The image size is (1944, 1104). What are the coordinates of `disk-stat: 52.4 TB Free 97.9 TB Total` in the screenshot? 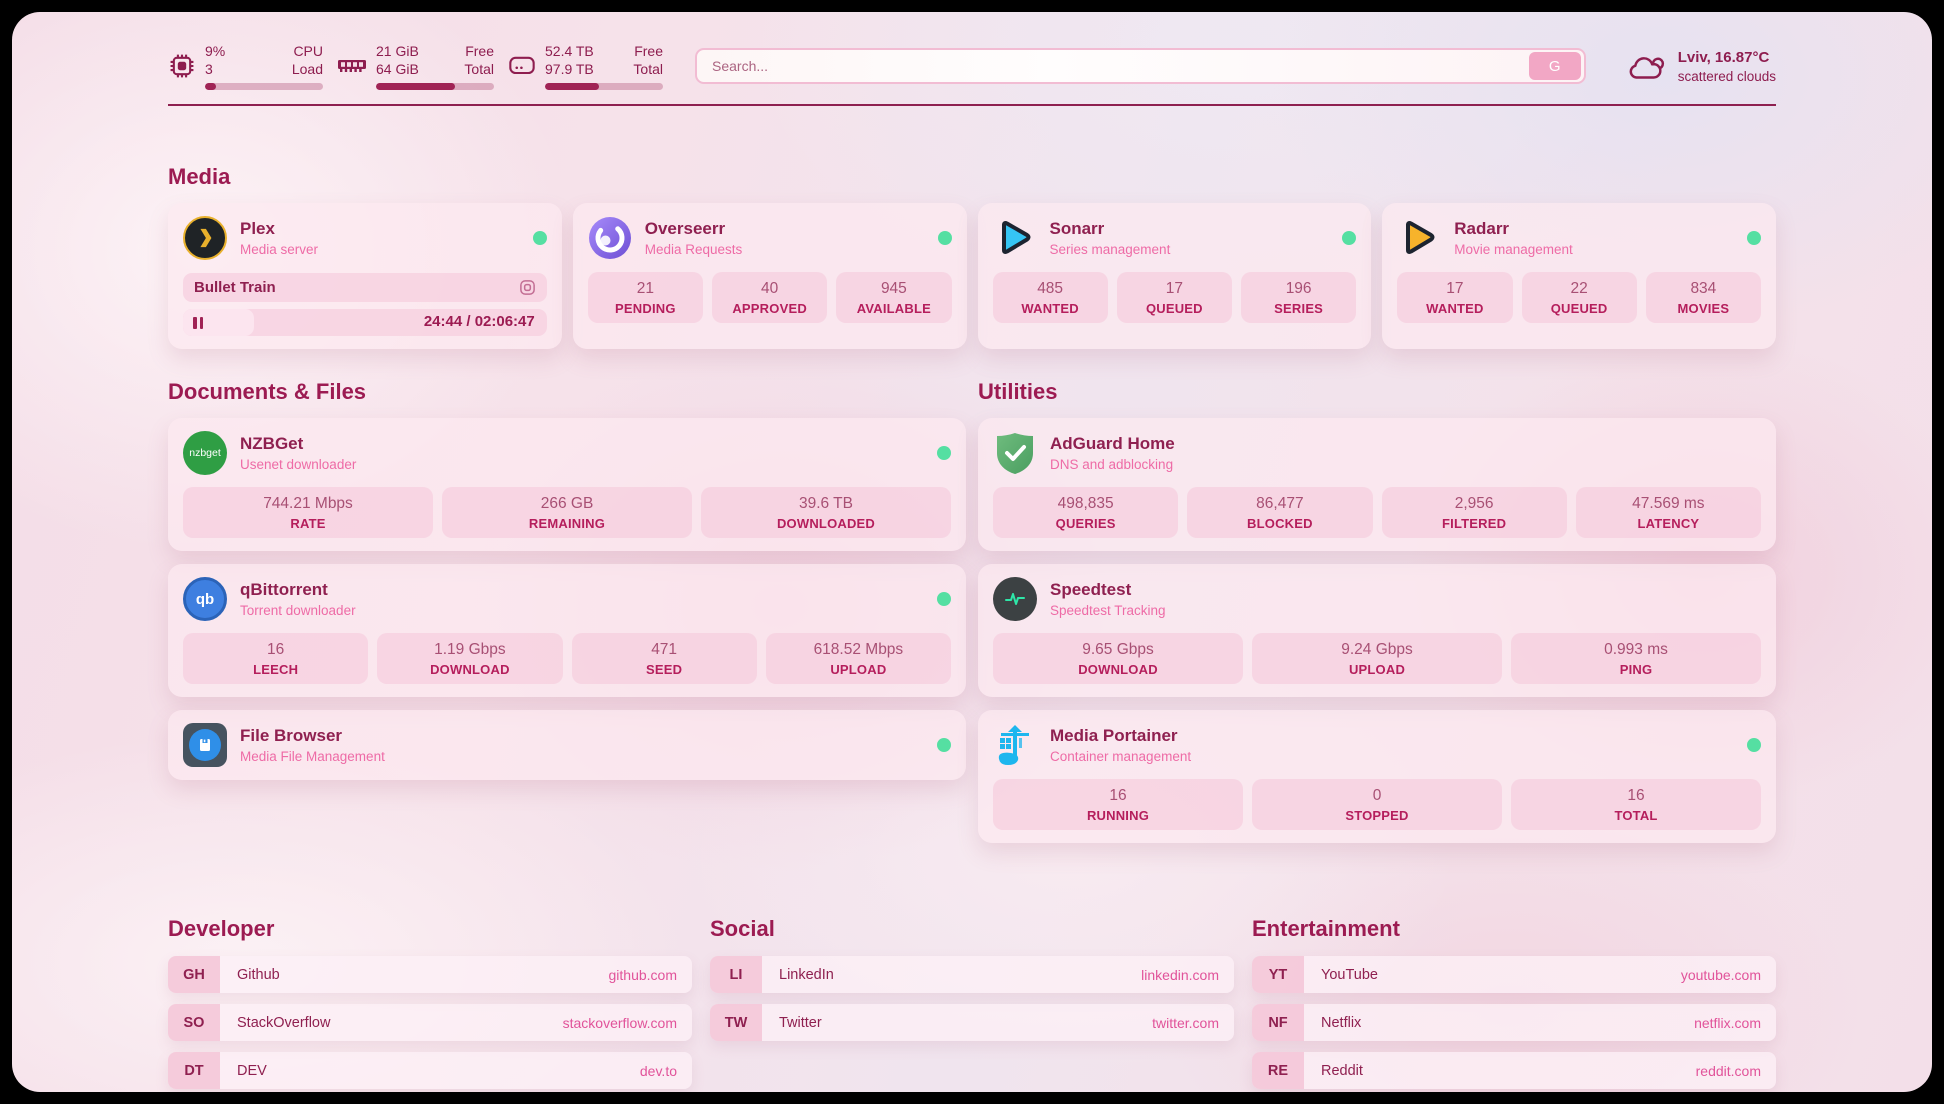 It's located at (585, 66).